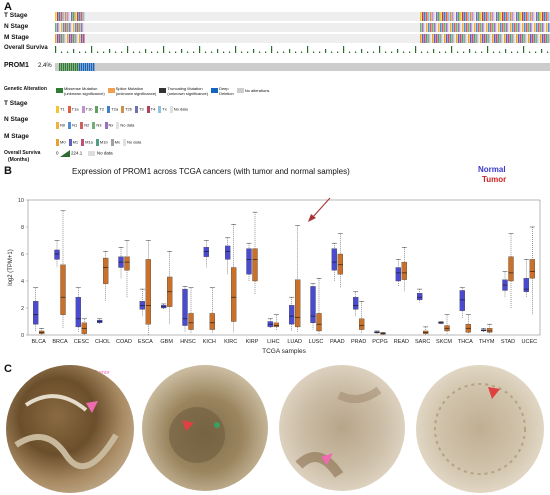 Image resolution: width=550 pixels, height=495 pixels. I want to click on legend-stage-label: T1a, so click(75, 109).